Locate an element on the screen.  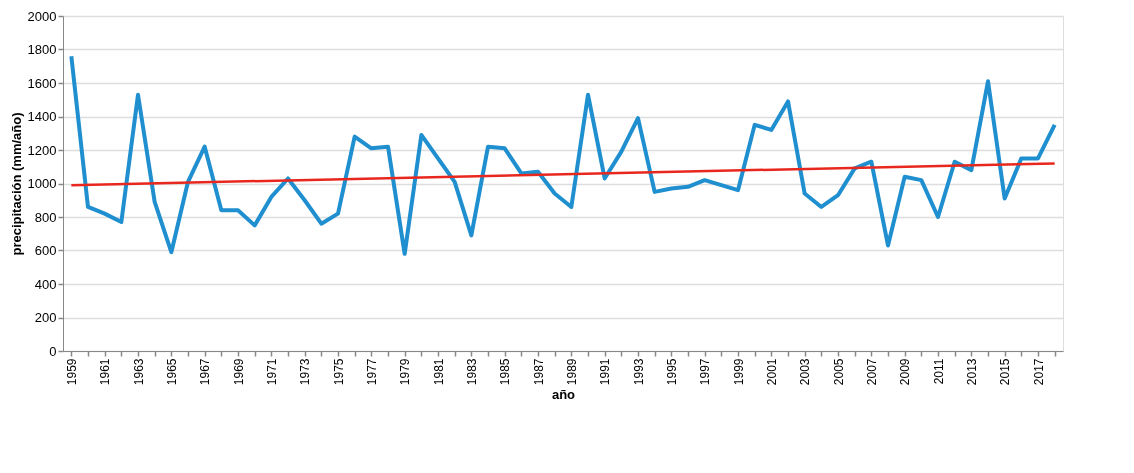
y-tick-label: 1200 is located at coordinates (42, 150).